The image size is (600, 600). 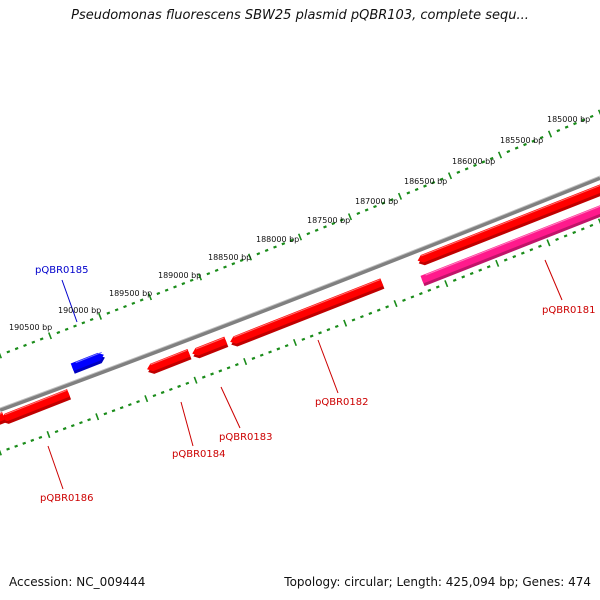 I want to click on gene-label-pQBR0184: pQBR0184, so click(x=198, y=454).